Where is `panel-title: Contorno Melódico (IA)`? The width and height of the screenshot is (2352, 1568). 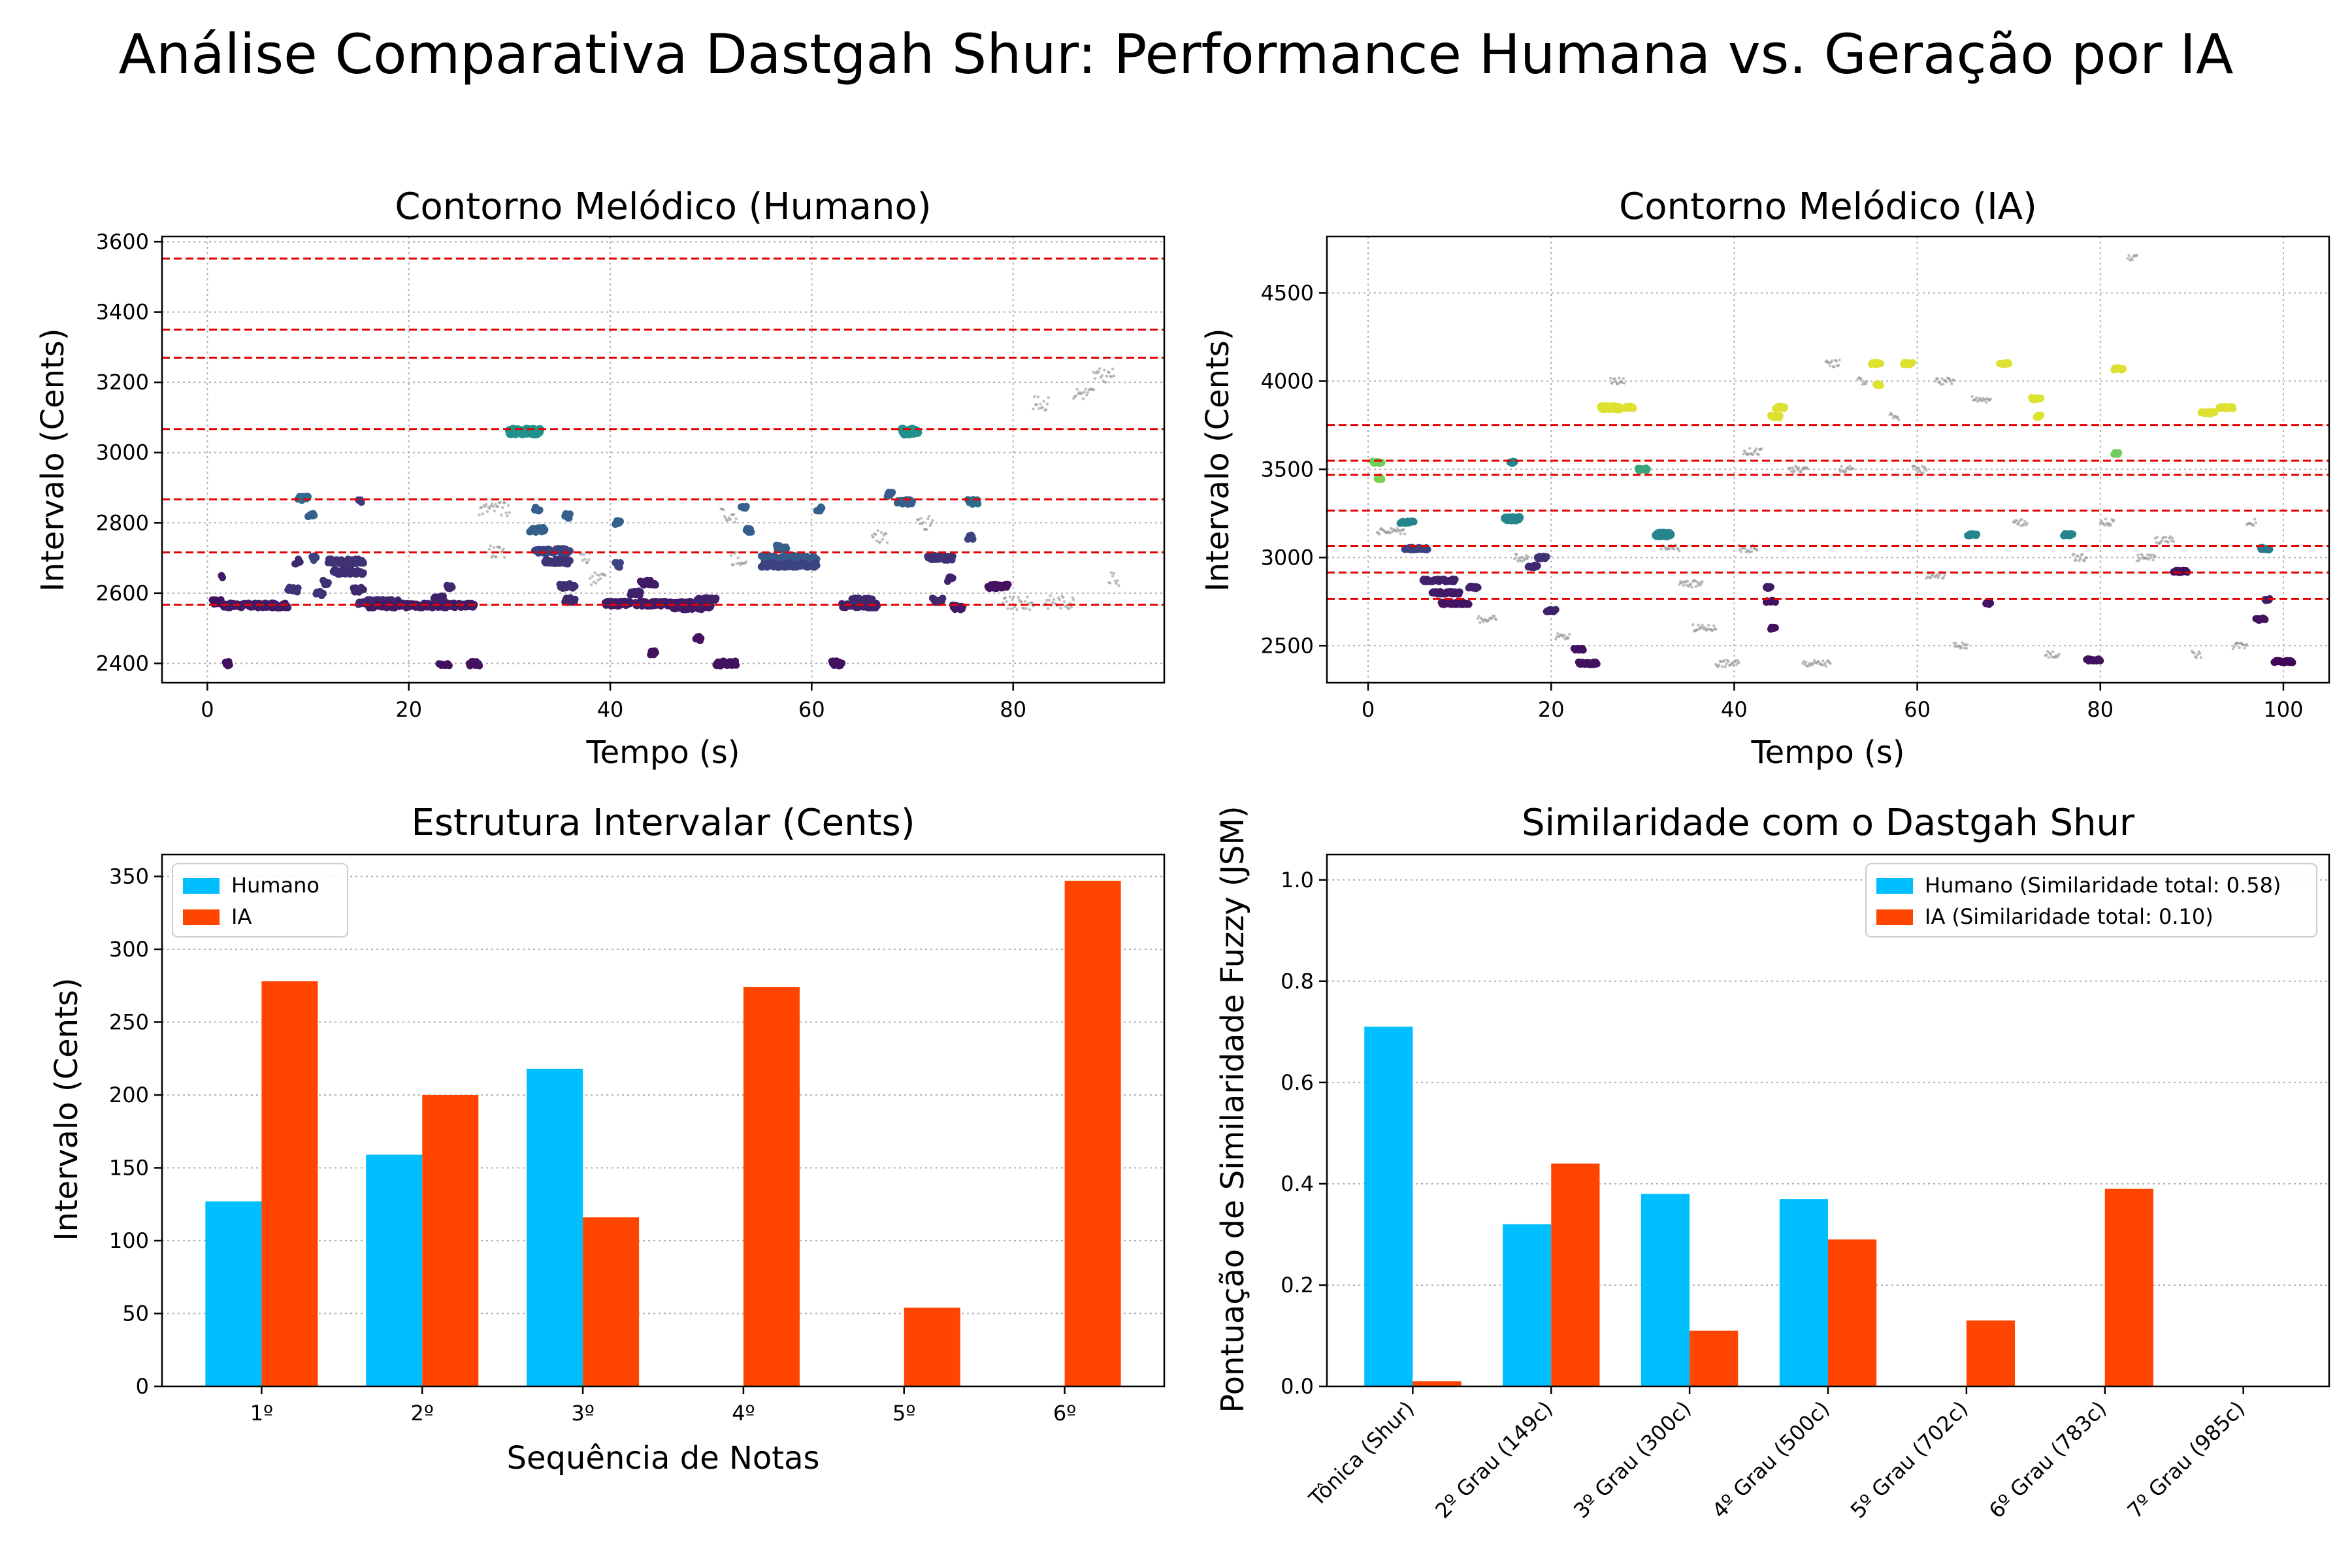 panel-title: Contorno Melódico (IA) is located at coordinates (1828, 207).